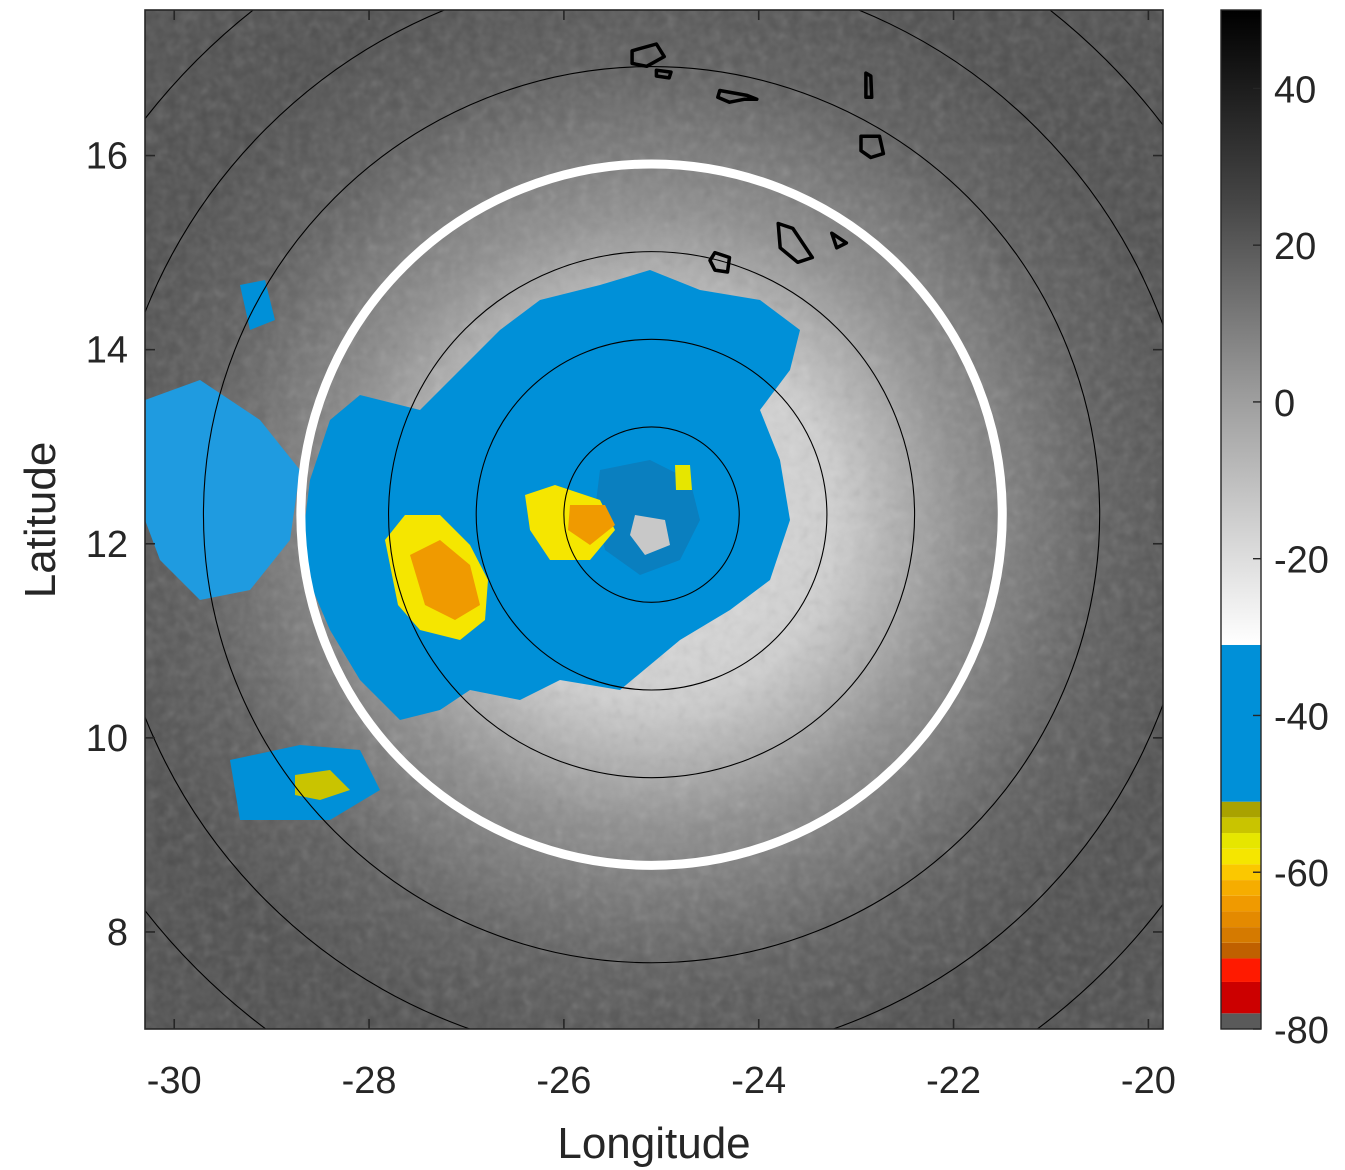 This screenshot has height=1170, width=1345. What do you see at coordinates (1301, 717) in the screenshot?
I see `colorbar-tick-label: -40` at bounding box center [1301, 717].